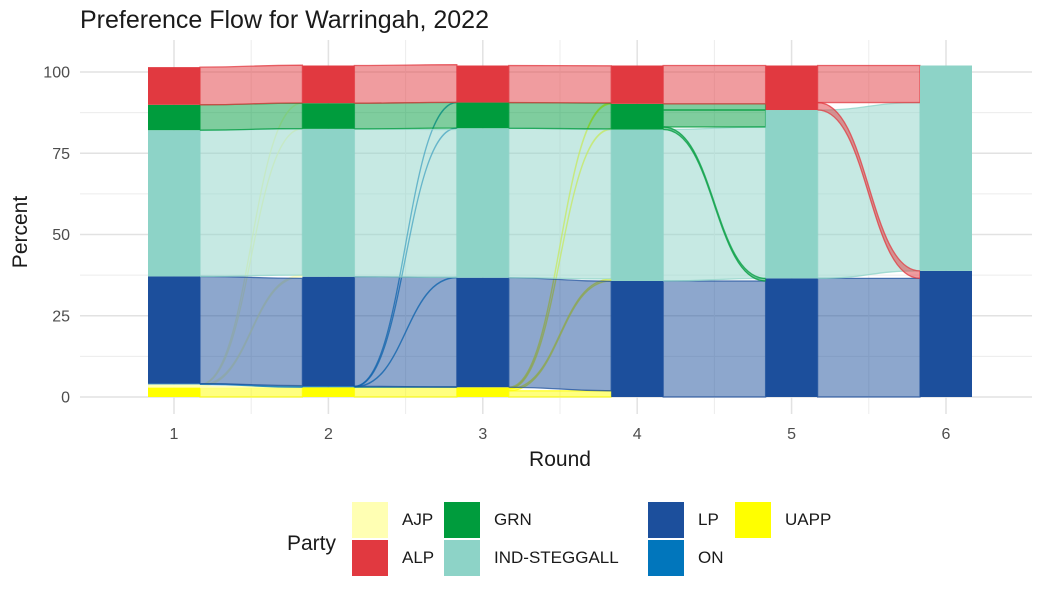 Image resolution: width=1050 pixels, height=600 pixels. What do you see at coordinates (513, 519) in the screenshot?
I see `legend-label: GRN` at bounding box center [513, 519].